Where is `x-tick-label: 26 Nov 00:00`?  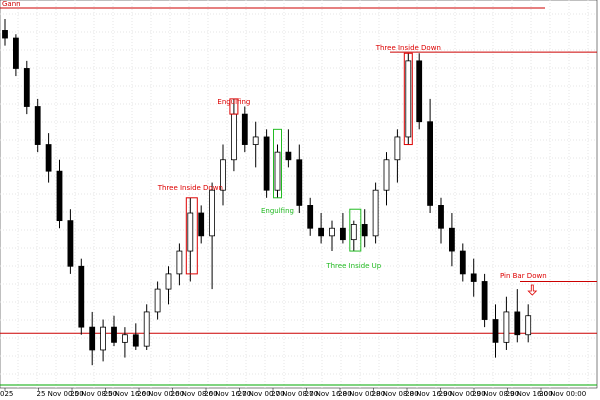
x-tick-label: 26 Nov 00:00 is located at coordinates (160, 394).